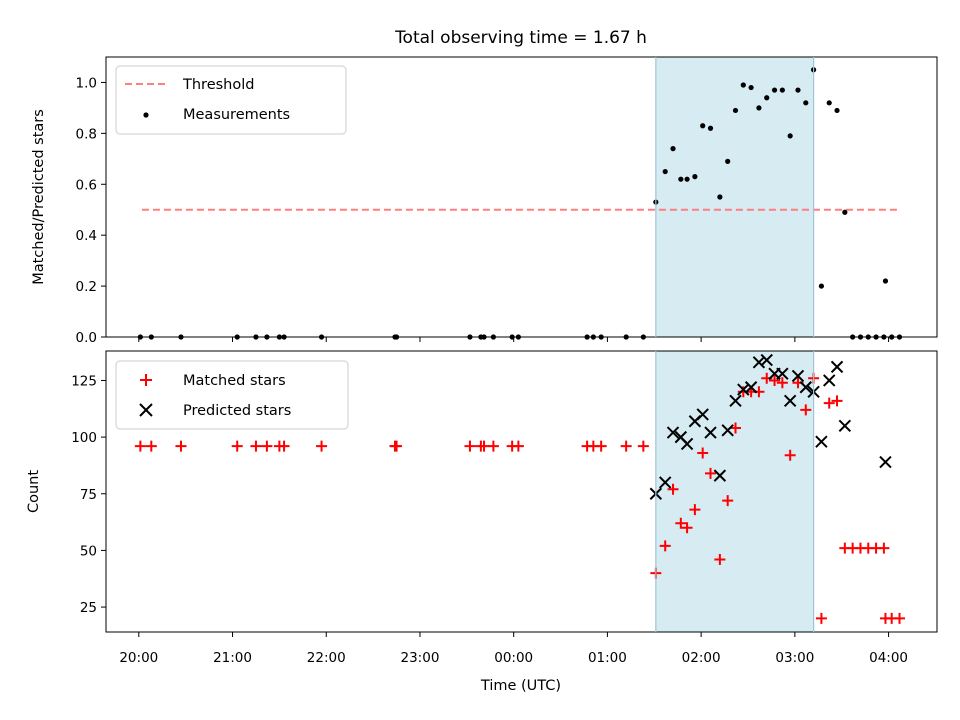  I want to click on y-tick-label: 0.4, so click(86, 236).